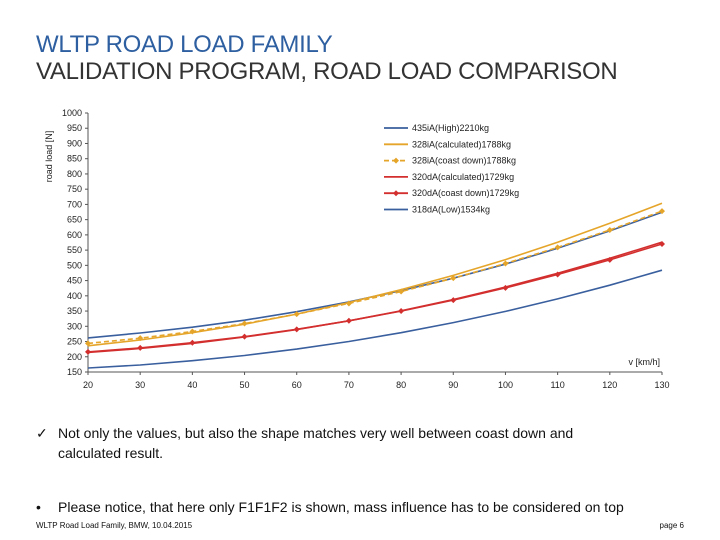 This screenshot has height=540, width=720. Describe the element at coordinates (376, 381) in the screenshot. I see `x-tick-labels: 20 30 40 50 60 70 80 90 100 110 120 130` at that location.